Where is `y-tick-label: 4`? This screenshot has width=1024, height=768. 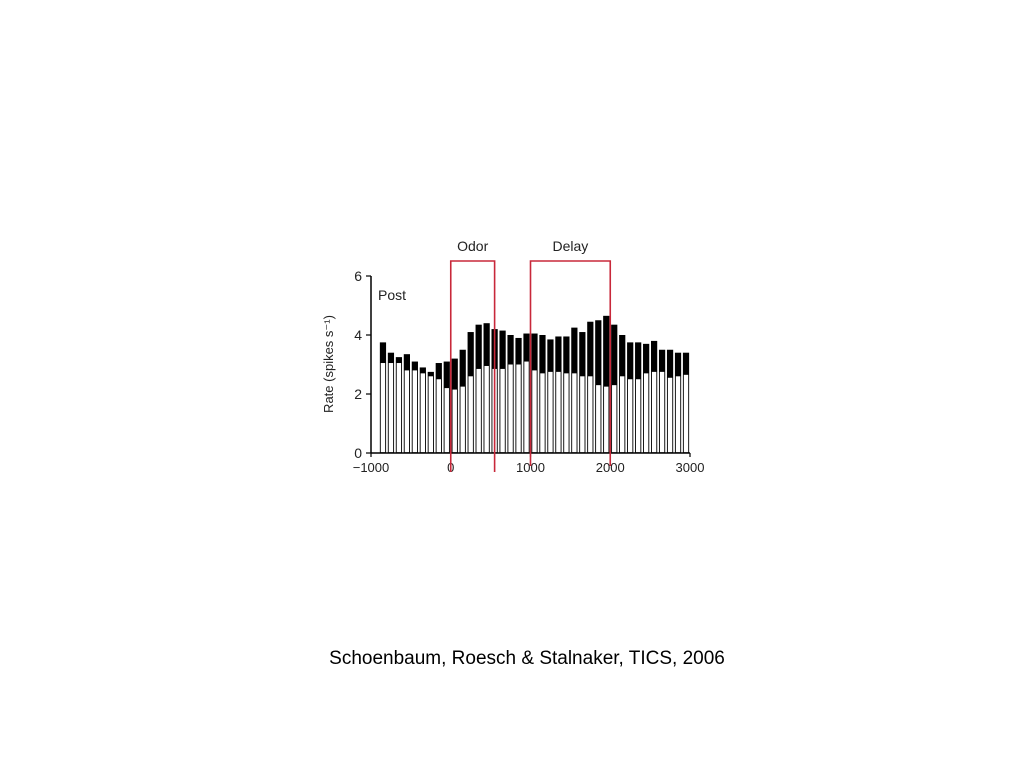
y-tick-label: 4 is located at coordinates (358, 335).